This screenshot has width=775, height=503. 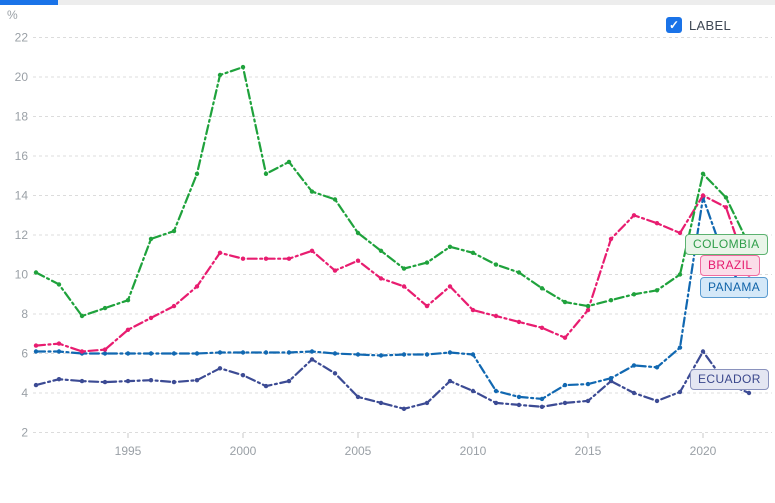 What do you see at coordinates (24, 393) in the screenshot?
I see `svg-text: 4` at bounding box center [24, 393].